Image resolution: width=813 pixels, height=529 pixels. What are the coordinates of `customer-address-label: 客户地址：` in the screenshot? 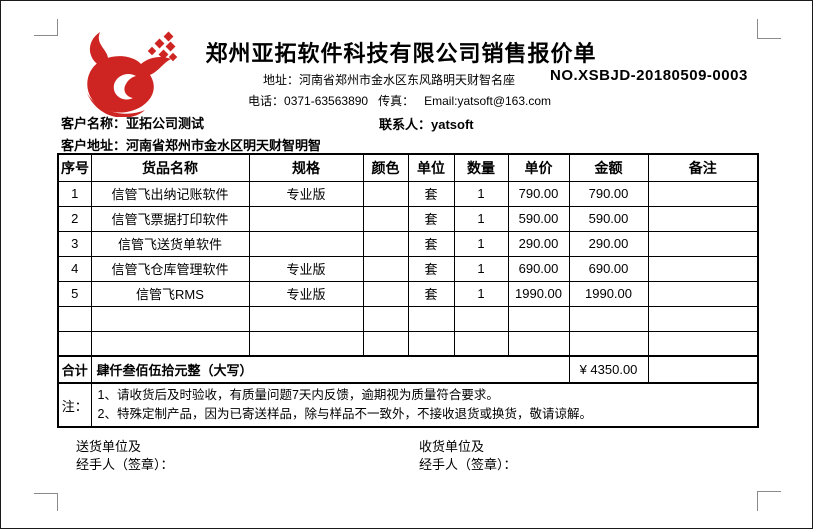 It's located at (94, 145).